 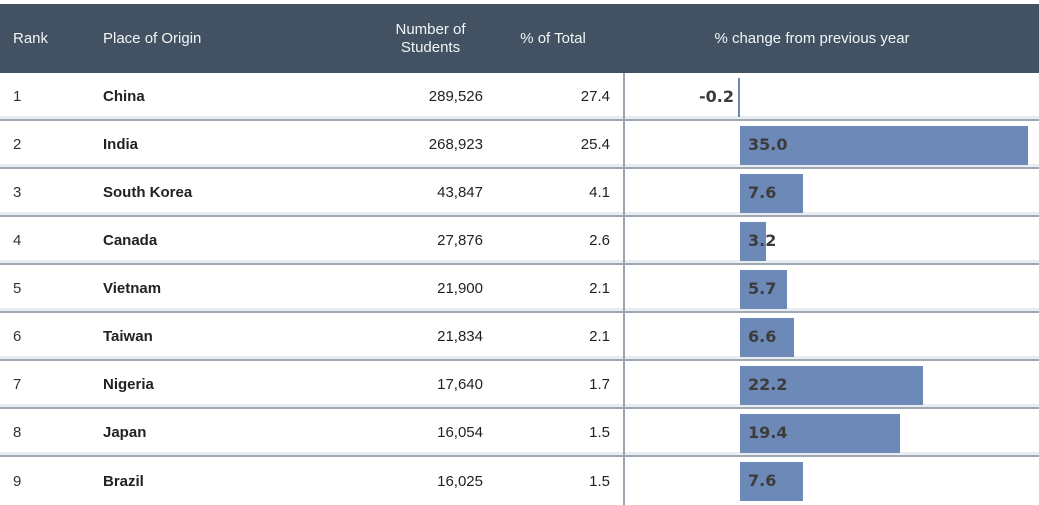 I want to click on rank-cell: 7, so click(x=17, y=384).